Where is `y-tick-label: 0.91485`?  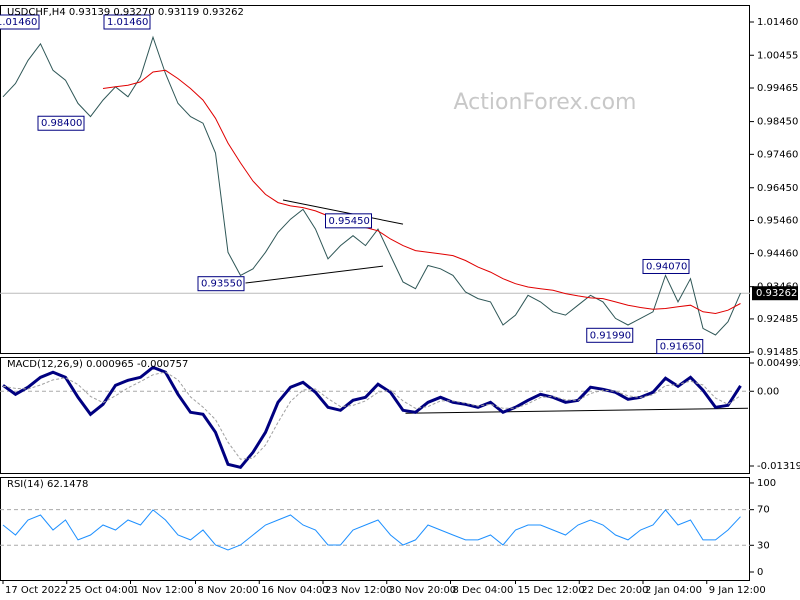
y-tick-label: 0.91485 is located at coordinates (777, 352).